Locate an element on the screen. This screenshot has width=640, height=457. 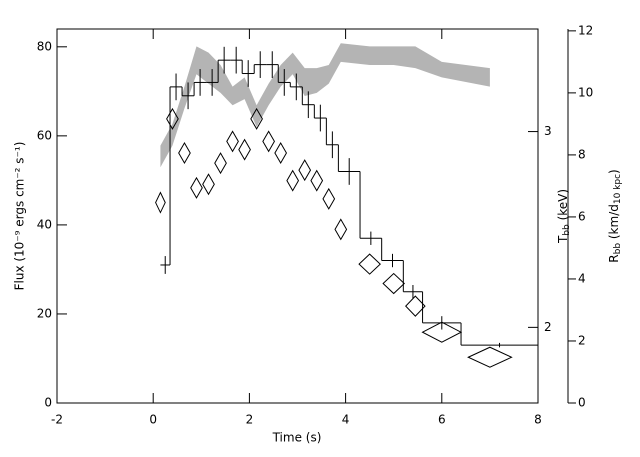
y3-tick-label: 10 is located at coordinates (585, 92).